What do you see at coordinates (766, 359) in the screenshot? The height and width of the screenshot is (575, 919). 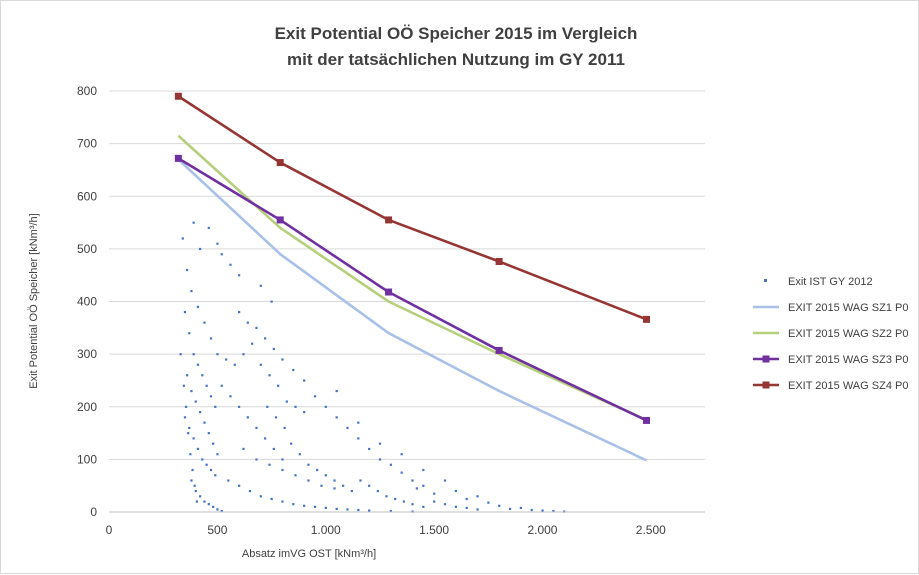 I see `legend-marker-sz3` at bounding box center [766, 359].